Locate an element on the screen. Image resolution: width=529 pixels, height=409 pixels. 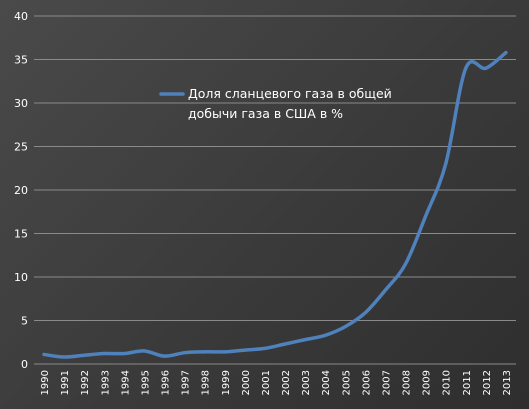
y-tick-label: 0 is located at coordinates (24, 364).